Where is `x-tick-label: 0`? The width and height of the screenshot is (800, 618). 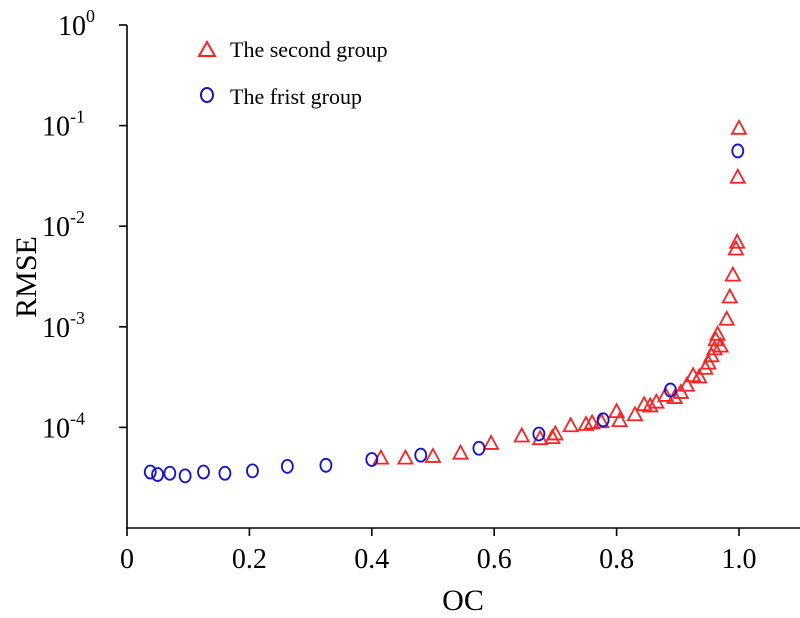
x-tick-label: 0 is located at coordinates (127, 559).